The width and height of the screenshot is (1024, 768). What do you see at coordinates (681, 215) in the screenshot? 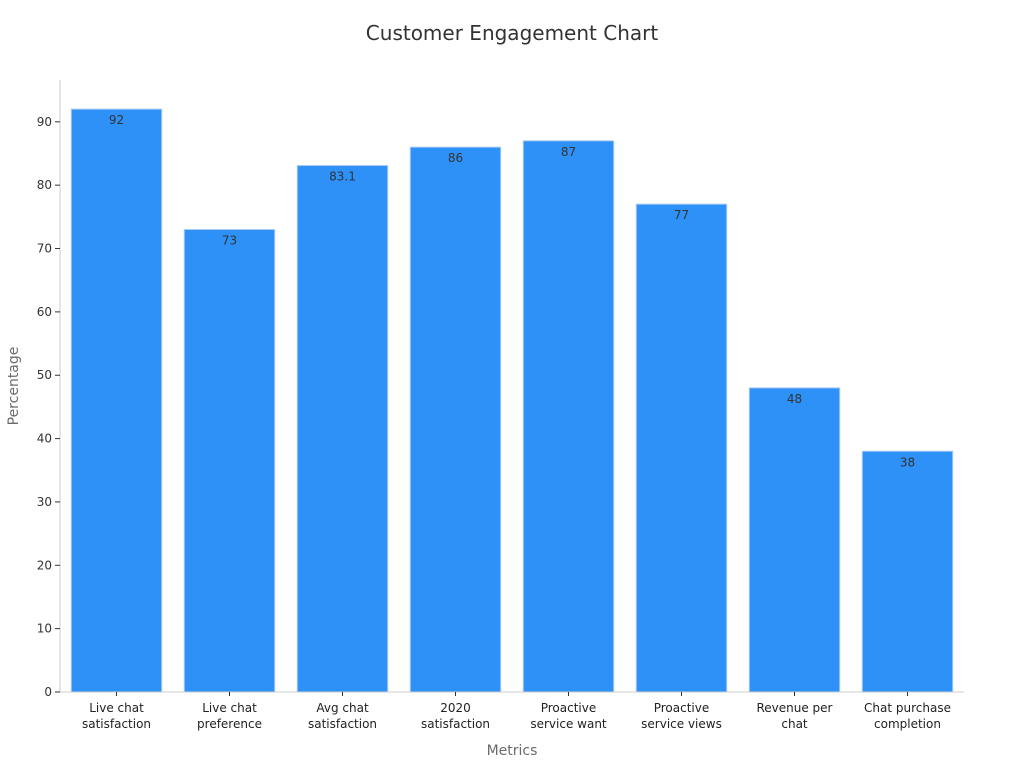
I see `data-label-5: 77` at bounding box center [681, 215].